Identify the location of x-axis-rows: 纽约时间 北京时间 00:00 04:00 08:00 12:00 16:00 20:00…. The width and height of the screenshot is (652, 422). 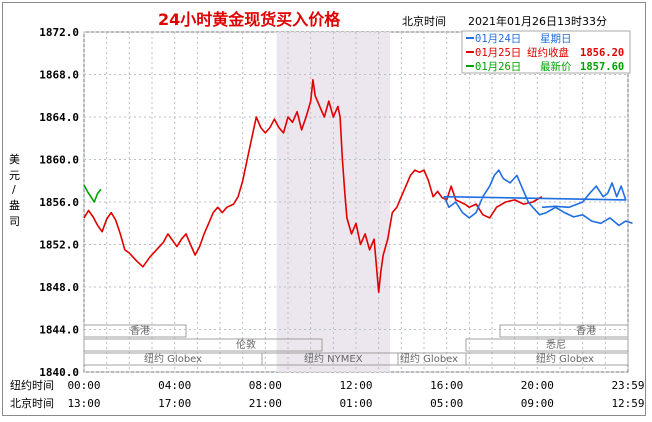
(327, 394).